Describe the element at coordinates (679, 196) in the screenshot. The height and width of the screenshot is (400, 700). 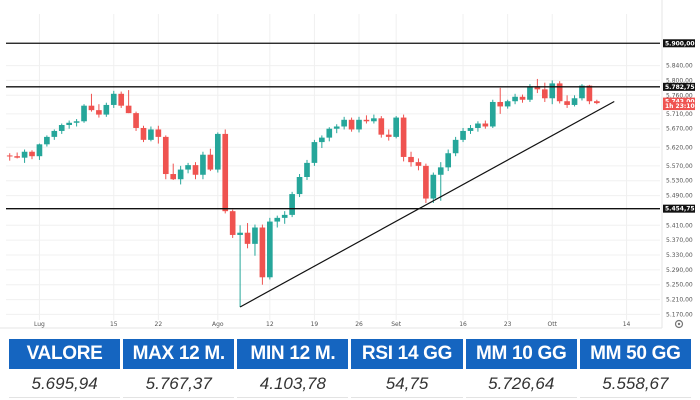
I see `y-tick-label: 5.490,00` at that location.